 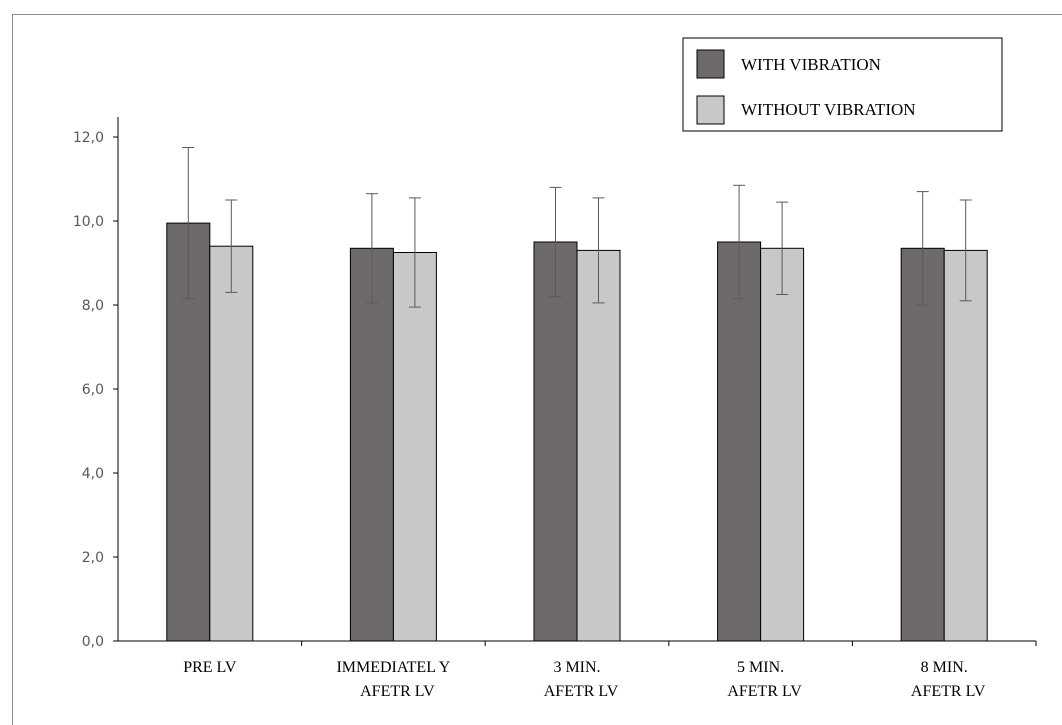 I want to click on category-label: IMMEDIATEL Y, so click(x=393, y=667).